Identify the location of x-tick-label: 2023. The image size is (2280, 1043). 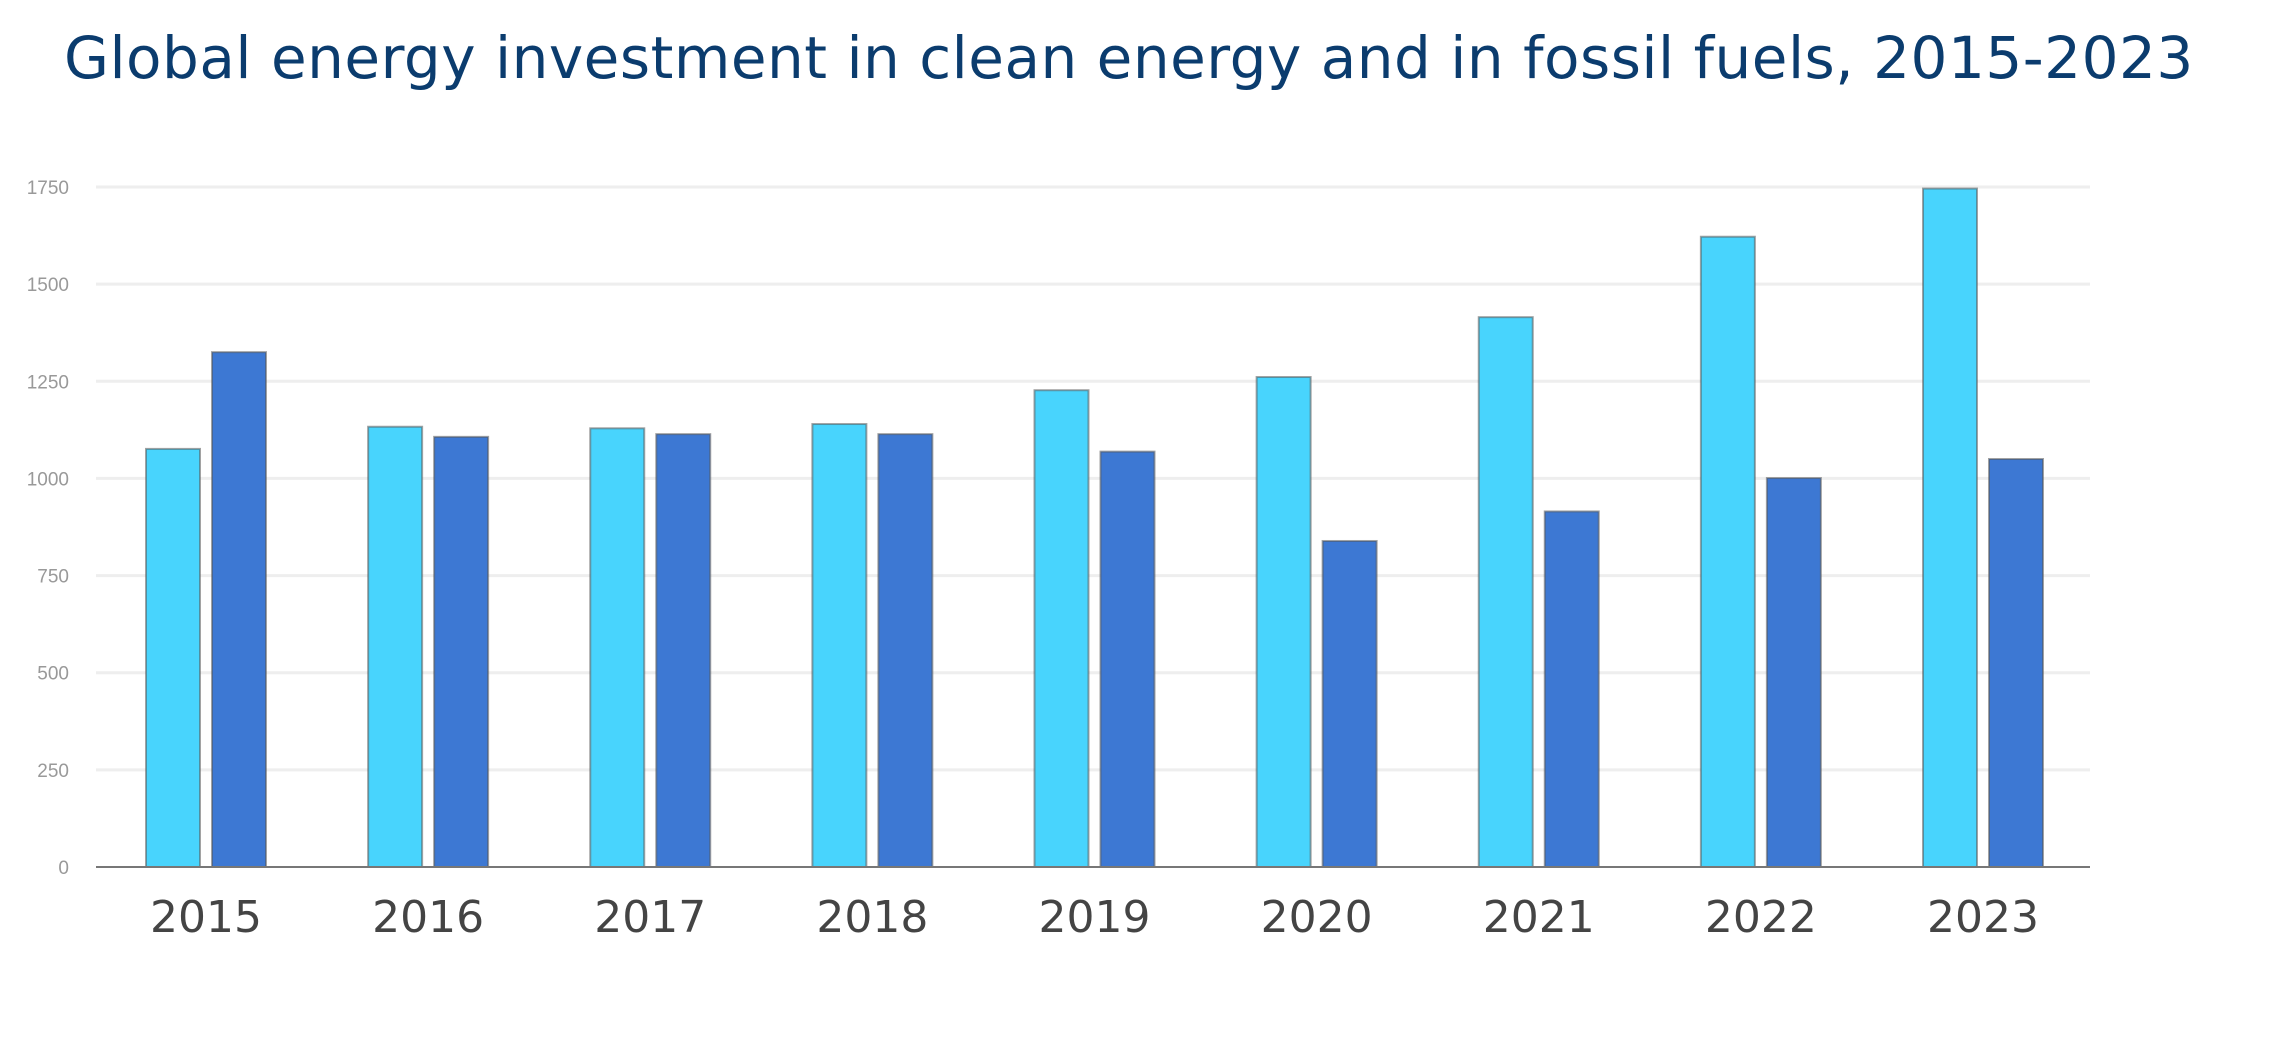
(1983, 917).